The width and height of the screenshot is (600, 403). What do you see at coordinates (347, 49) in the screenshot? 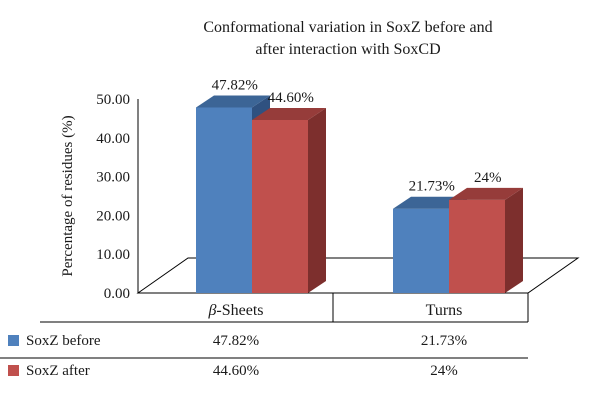
I see `chart-title-line-2: after interaction with SoxCD` at bounding box center [347, 49].